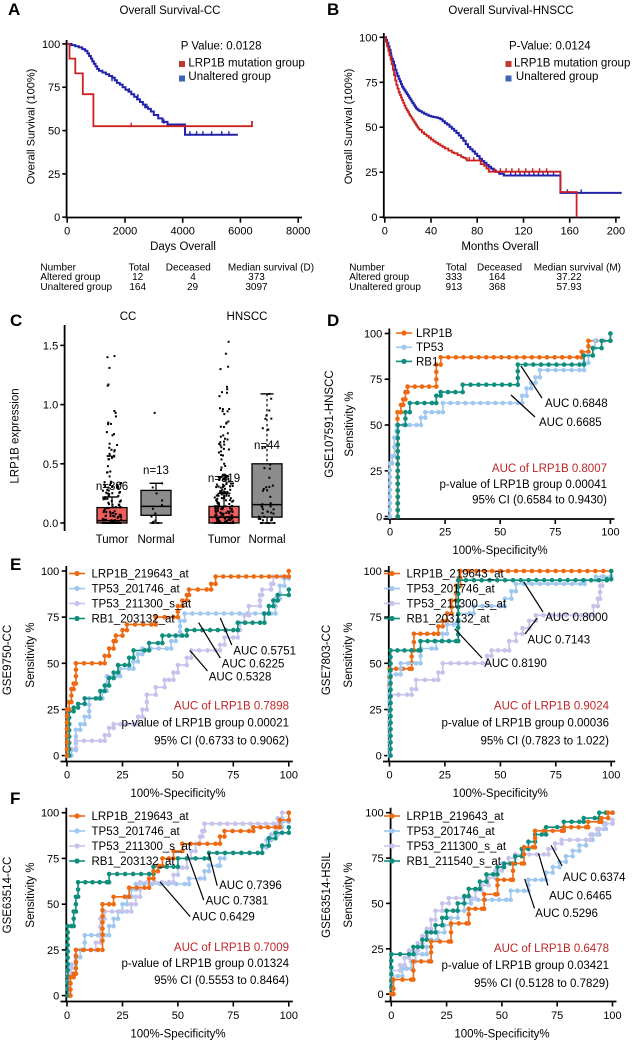 This screenshot has height=1050, width=635. Describe the element at coordinates (434, 334) in the screenshot. I see `svg-text: LRP1B` at that location.